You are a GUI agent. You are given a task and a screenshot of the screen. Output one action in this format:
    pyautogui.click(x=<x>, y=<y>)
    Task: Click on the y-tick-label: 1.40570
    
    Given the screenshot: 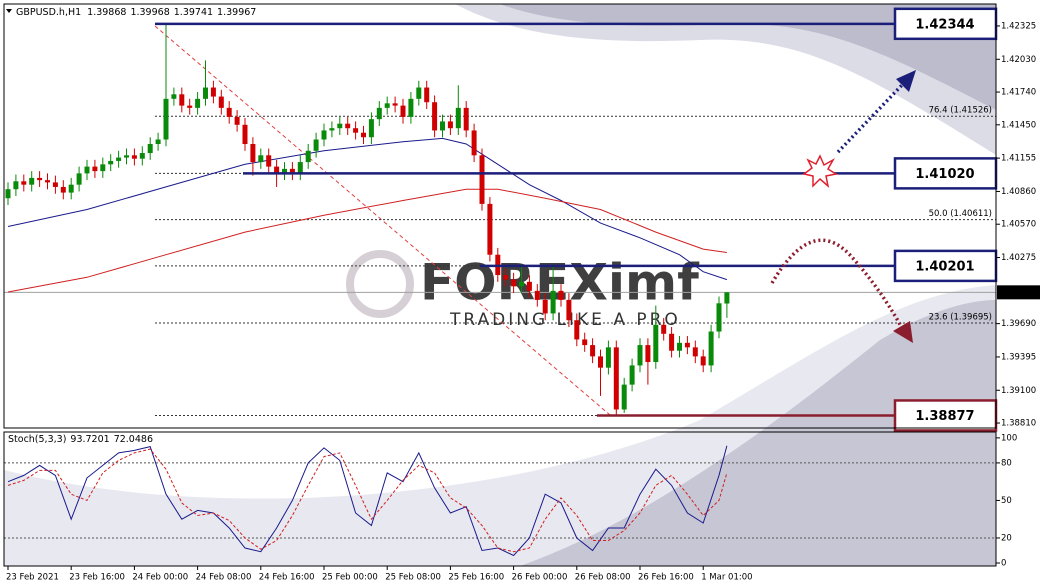 What is the action you would take?
    pyautogui.click(x=1018, y=225)
    